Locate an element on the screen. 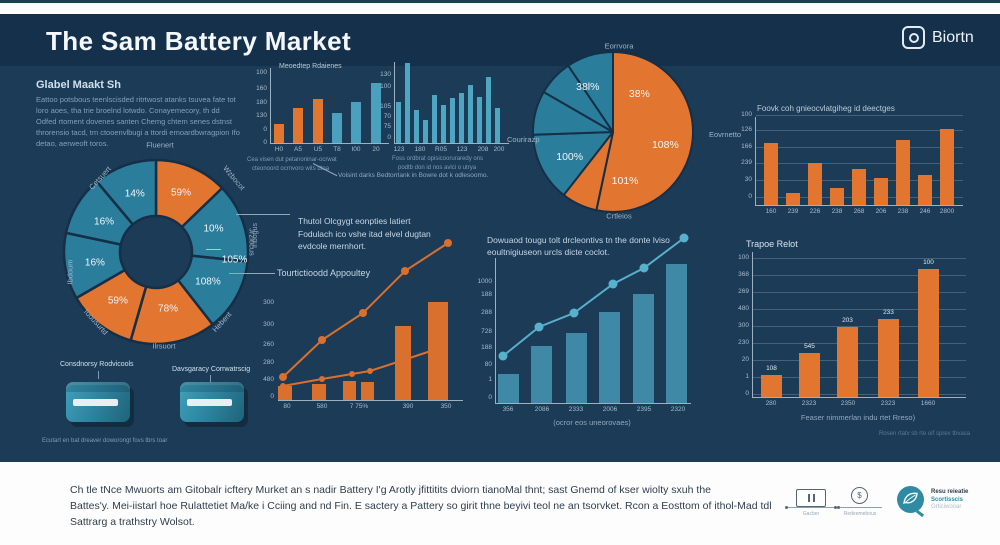  bar-value-label: 233 is located at coordinates (888, 312).